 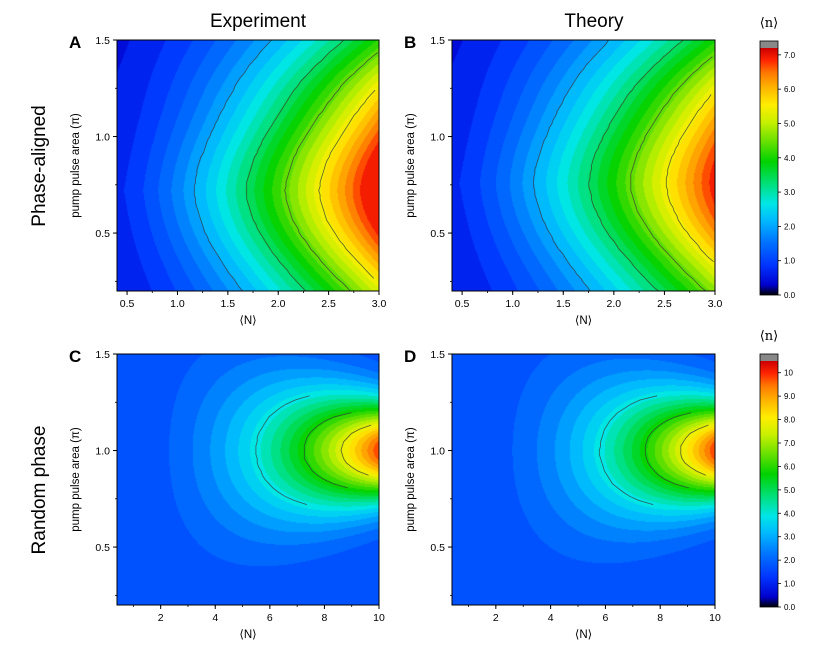 I want to click on colorbar-tick-label: 0.0, so click(x=790, y=607).